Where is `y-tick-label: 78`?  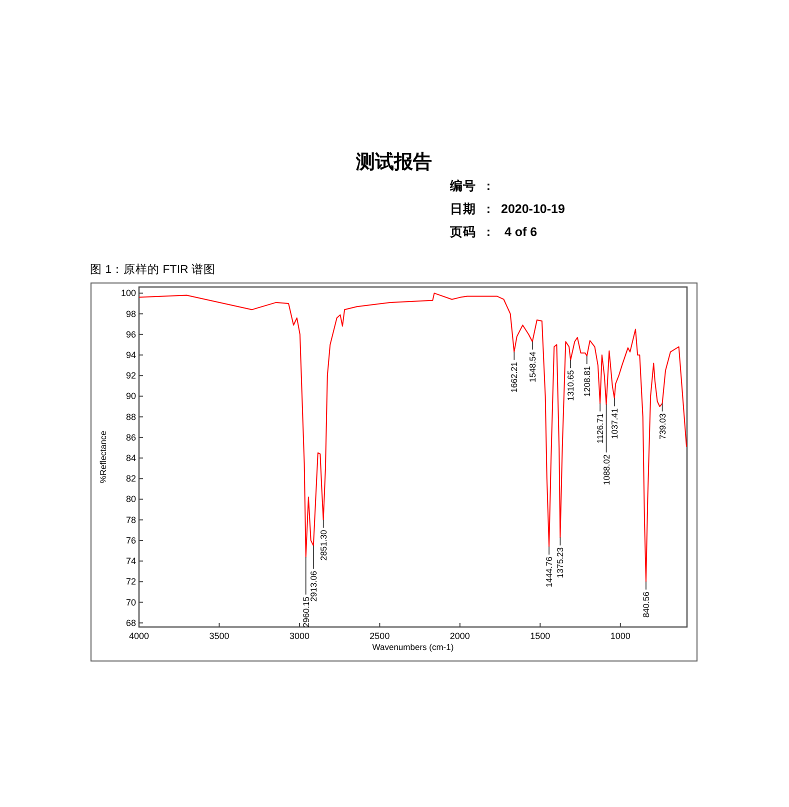
y-tick-label: 78 is located at coordinates (131, 519).